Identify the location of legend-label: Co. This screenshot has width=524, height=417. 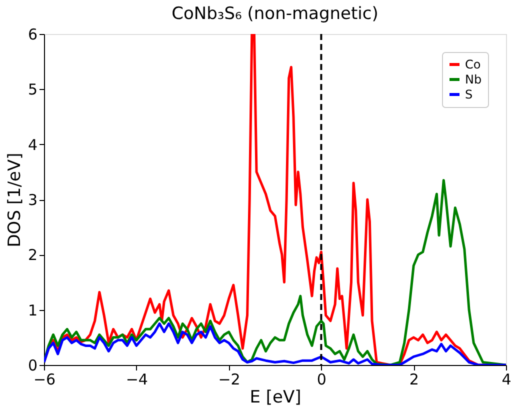
(473, 65).